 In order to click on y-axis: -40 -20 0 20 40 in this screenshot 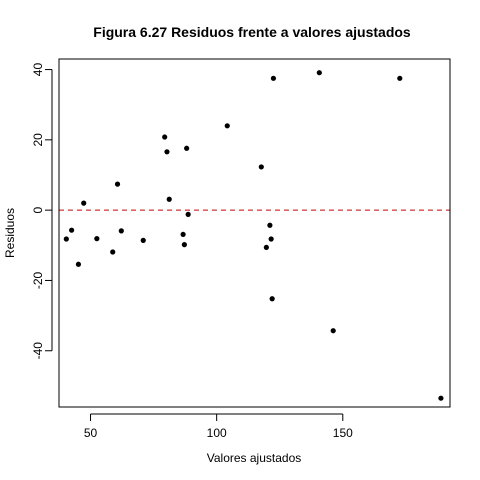, I will do `click(42, 211)`.